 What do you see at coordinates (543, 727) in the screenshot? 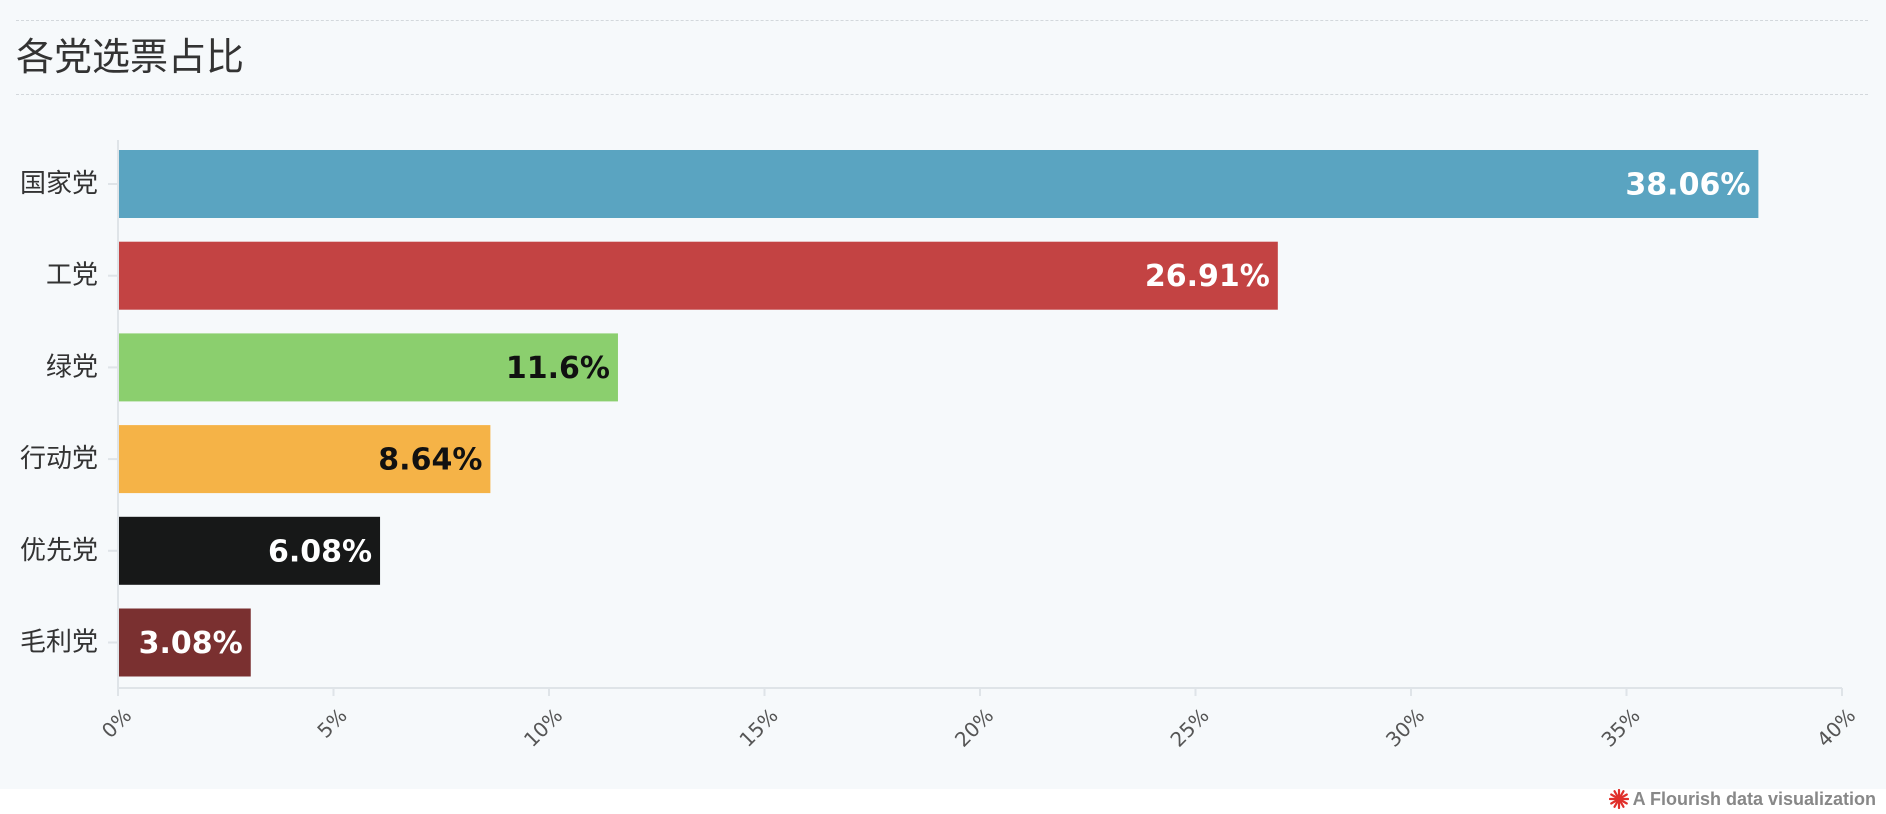
I see `x-tick-label: 10%` at bounding box center [543, 727].